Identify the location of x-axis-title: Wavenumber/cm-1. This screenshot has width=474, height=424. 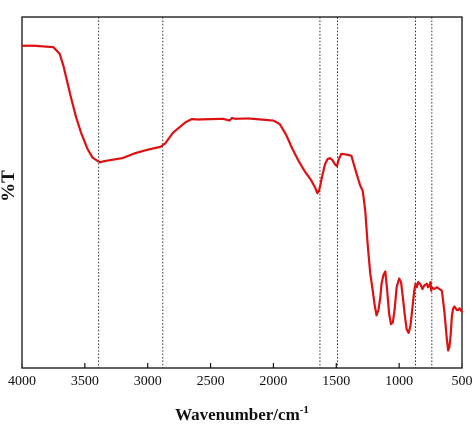
(242, 414).